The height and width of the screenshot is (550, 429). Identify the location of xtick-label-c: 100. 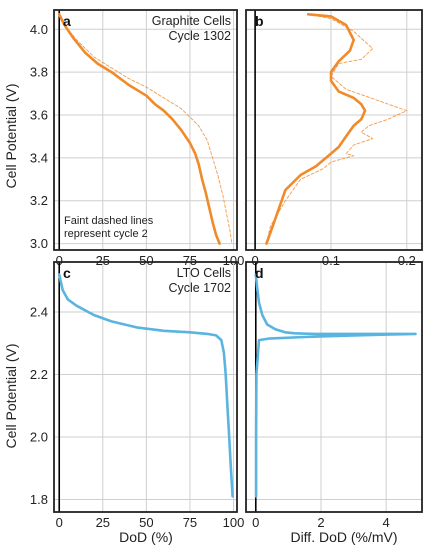
(234, 522).